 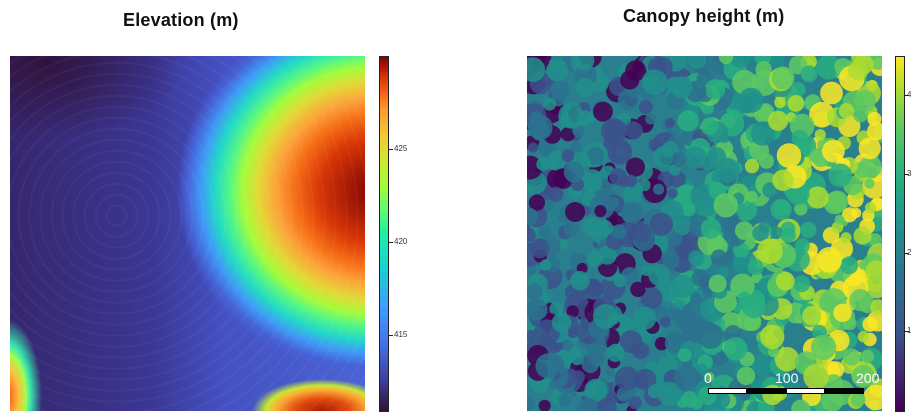 I want to click on elevation-title: Elevation (m), so click(x=181, y=20).